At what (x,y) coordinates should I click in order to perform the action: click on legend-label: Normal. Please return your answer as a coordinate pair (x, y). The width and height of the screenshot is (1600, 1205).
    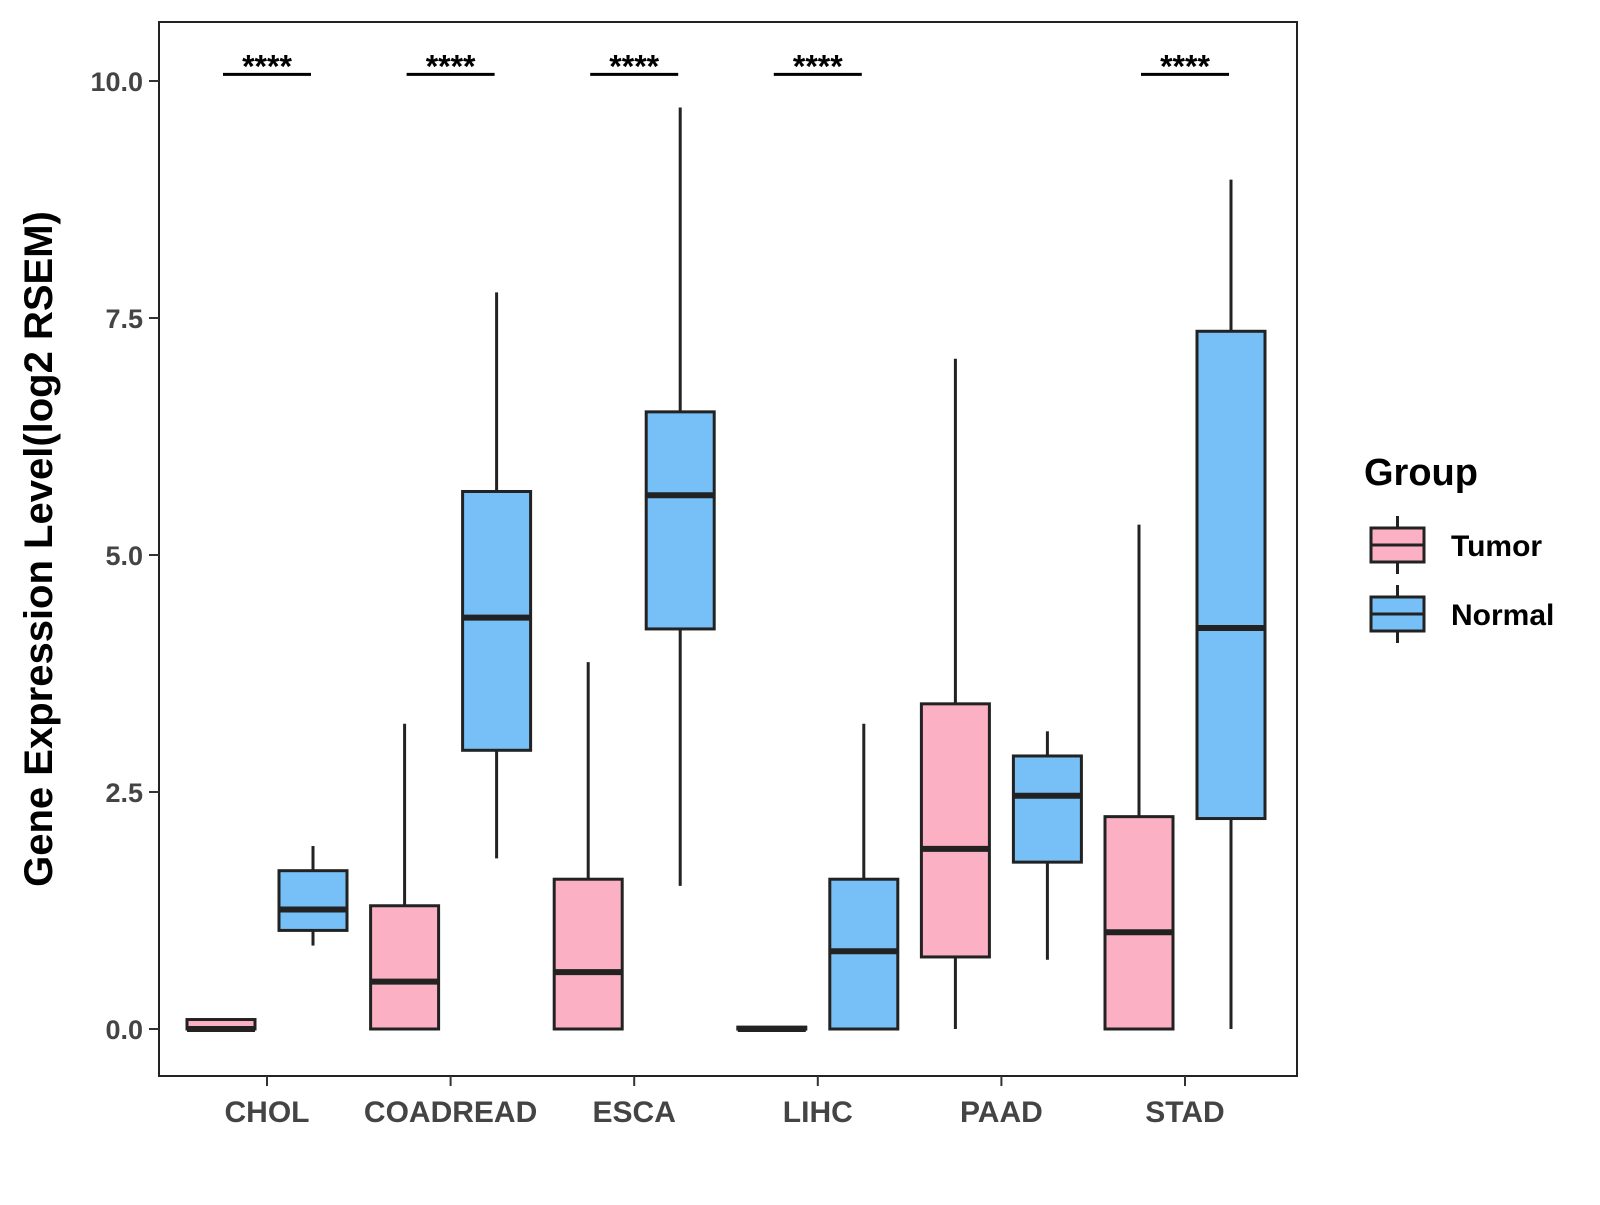
    Looking at the image, I should click on (1502, 615).